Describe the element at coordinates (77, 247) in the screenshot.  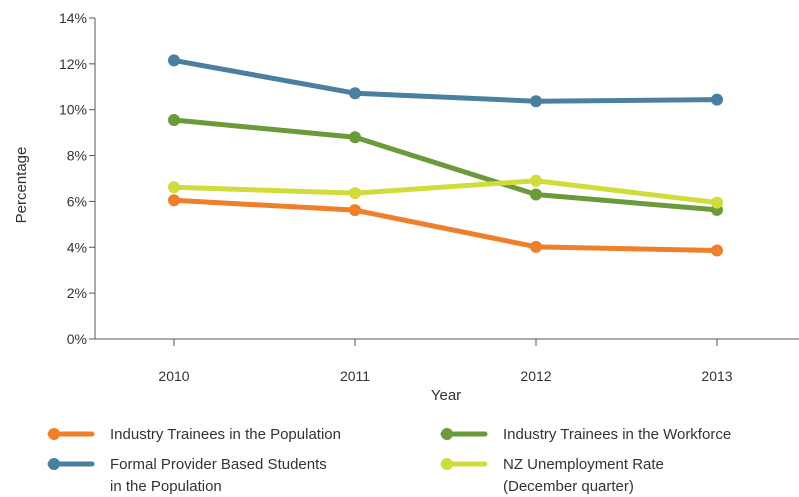
I see `y-tick-label: 4%` at that location.